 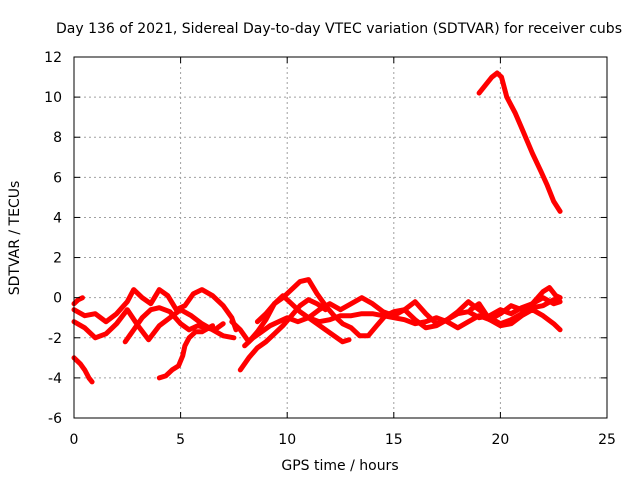 What do you see at coordinates (57, 259) in the screenshot?
I see `y-tick-label: 2` at bounding box center [57, 259].